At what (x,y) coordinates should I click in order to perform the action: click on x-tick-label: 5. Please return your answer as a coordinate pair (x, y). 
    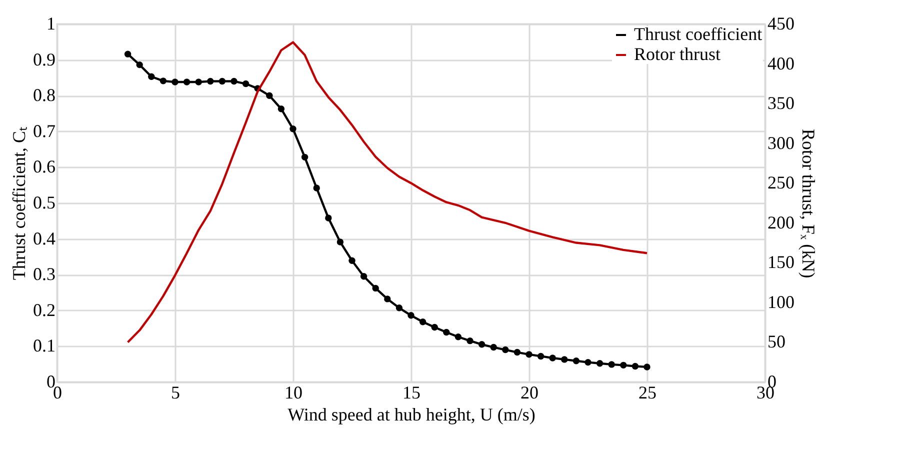
    Looking at the image, I should click on (175, 392).